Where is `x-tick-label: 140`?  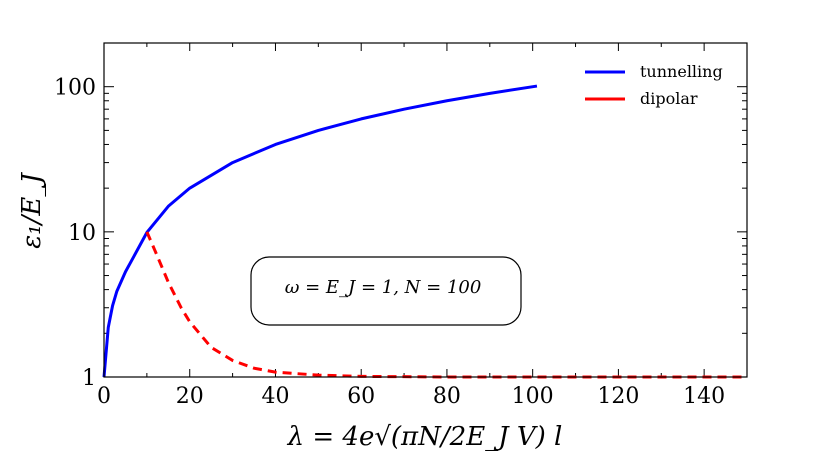
x-tick-label: 140 is located at coordinates (704, 396).